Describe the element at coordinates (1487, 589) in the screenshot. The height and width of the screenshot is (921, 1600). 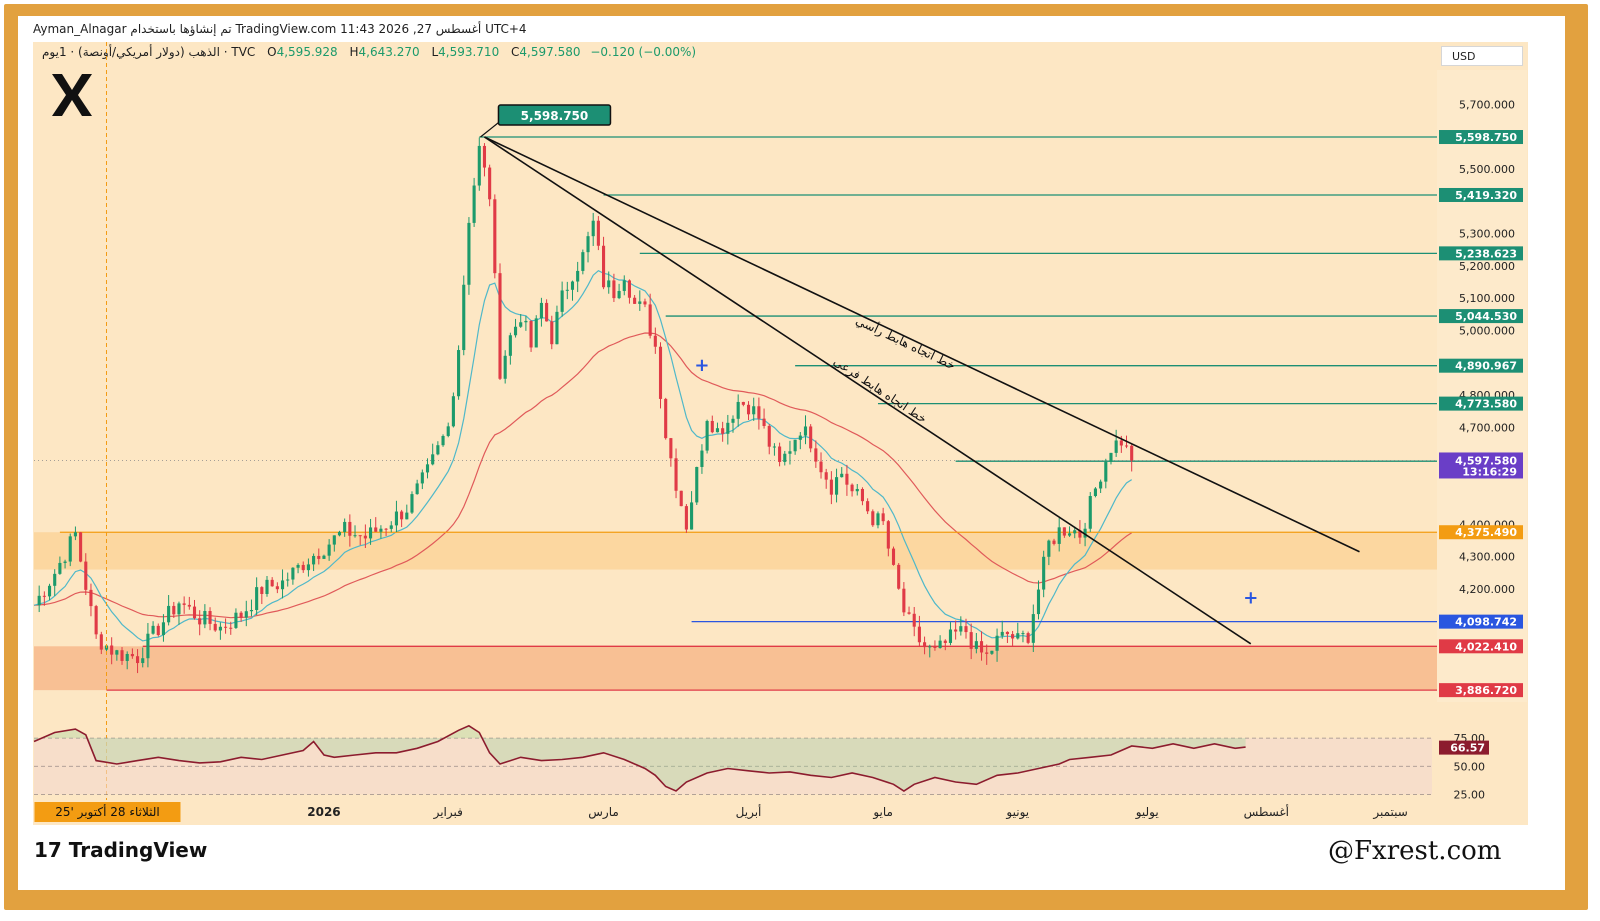
I see `y-tick-label: 4,200.000` at that location.